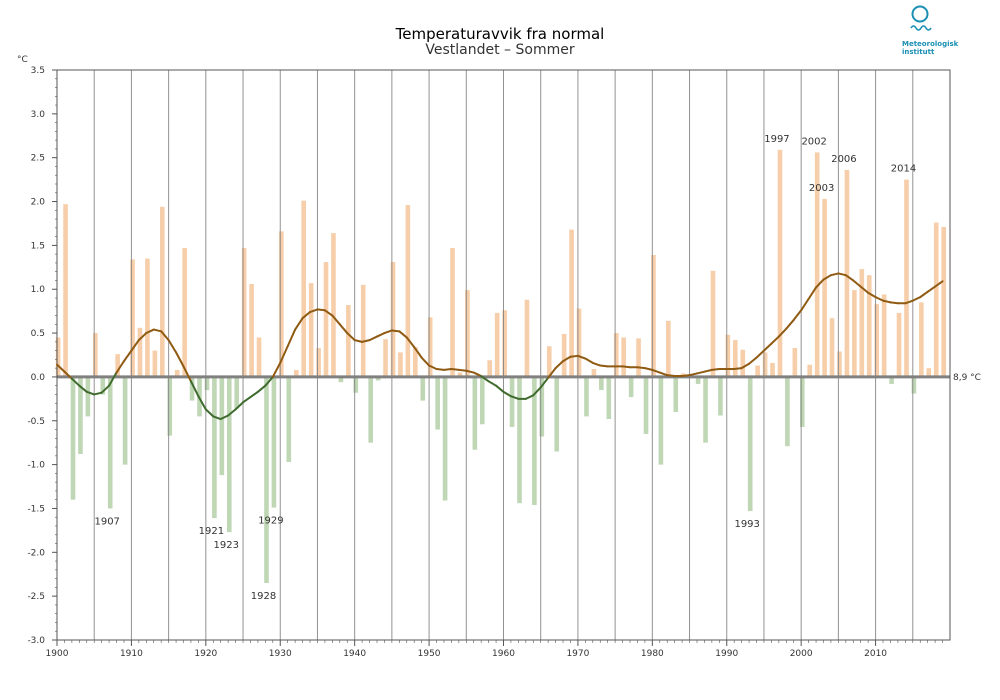  I want to click on smooth-segment-1906, so click(105, 389).